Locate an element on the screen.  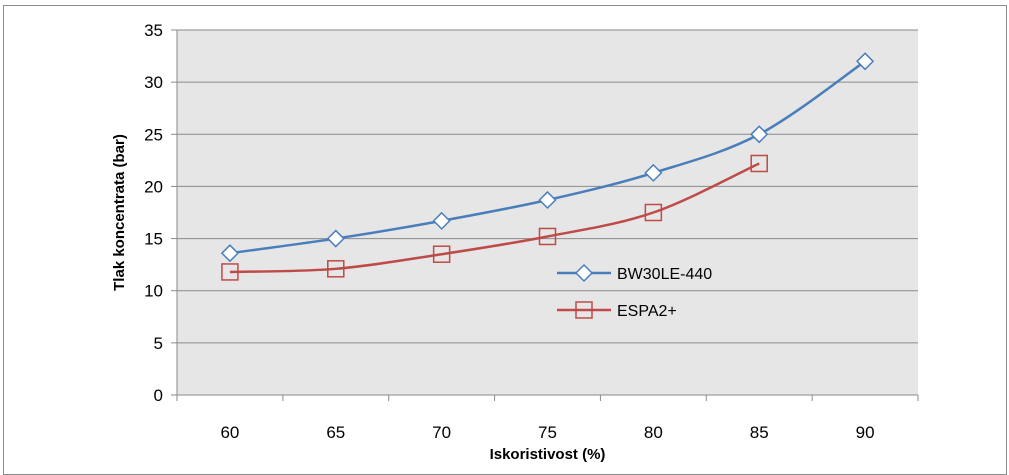
y-tick-label: 20 is located at coordinates (153, 186).